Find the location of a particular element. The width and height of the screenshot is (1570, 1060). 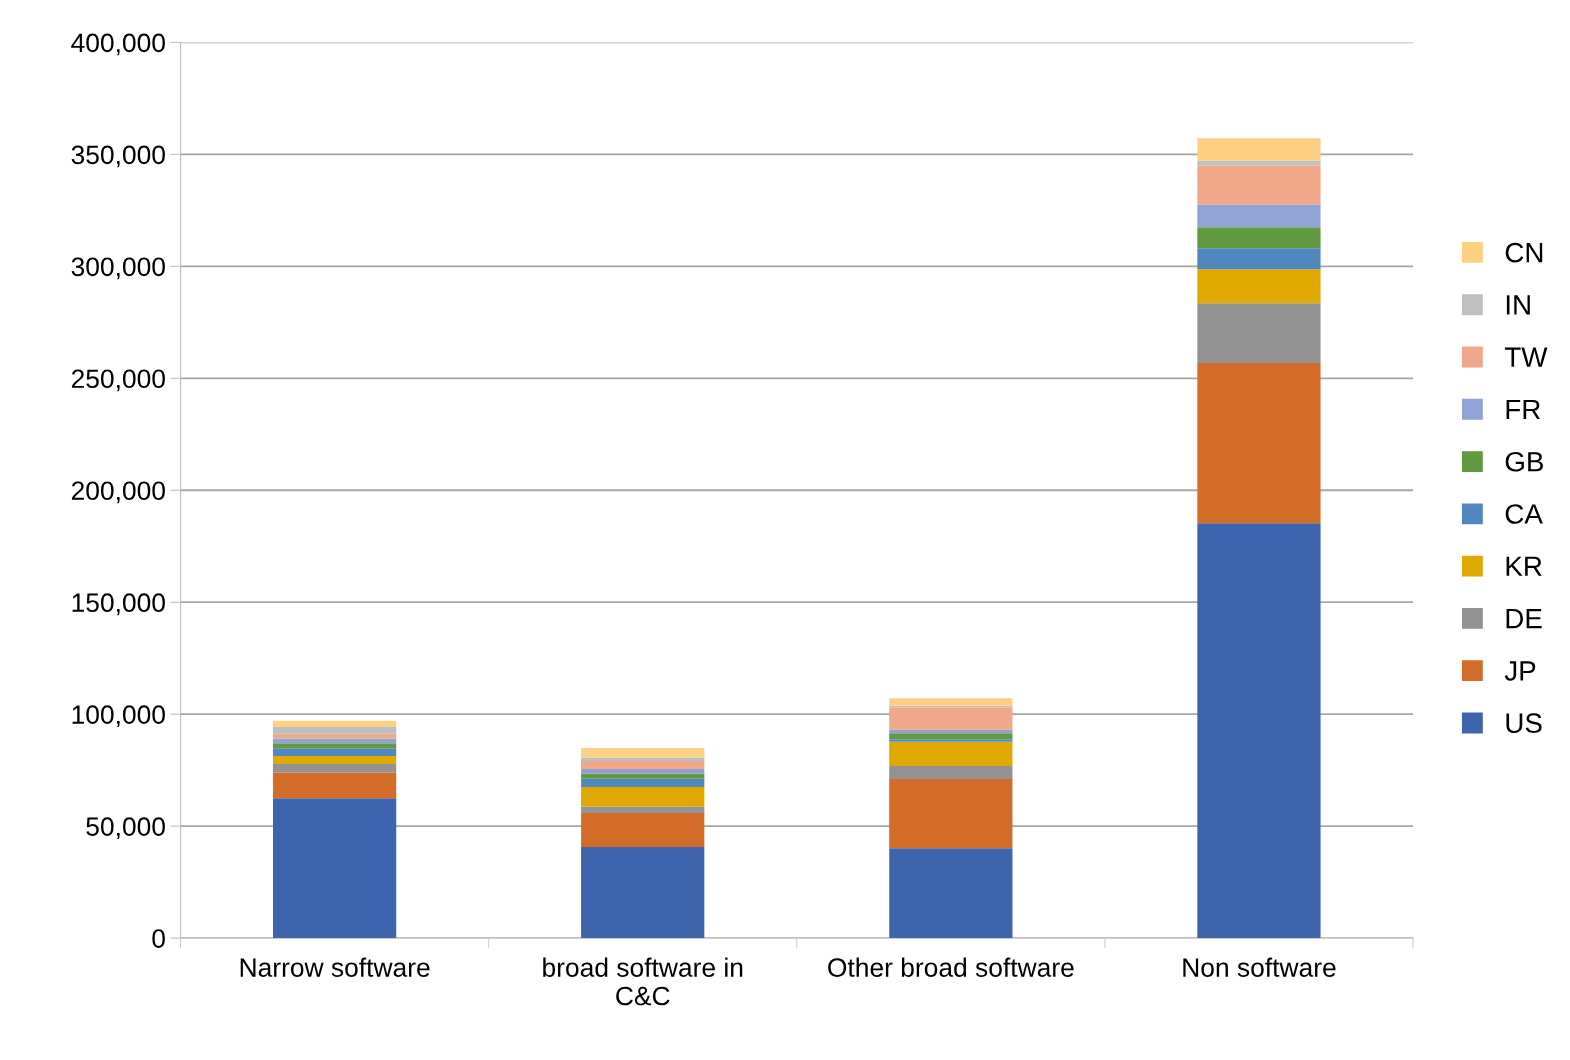

y-tick-label: 350,000 is located at coordinates (118, 156).